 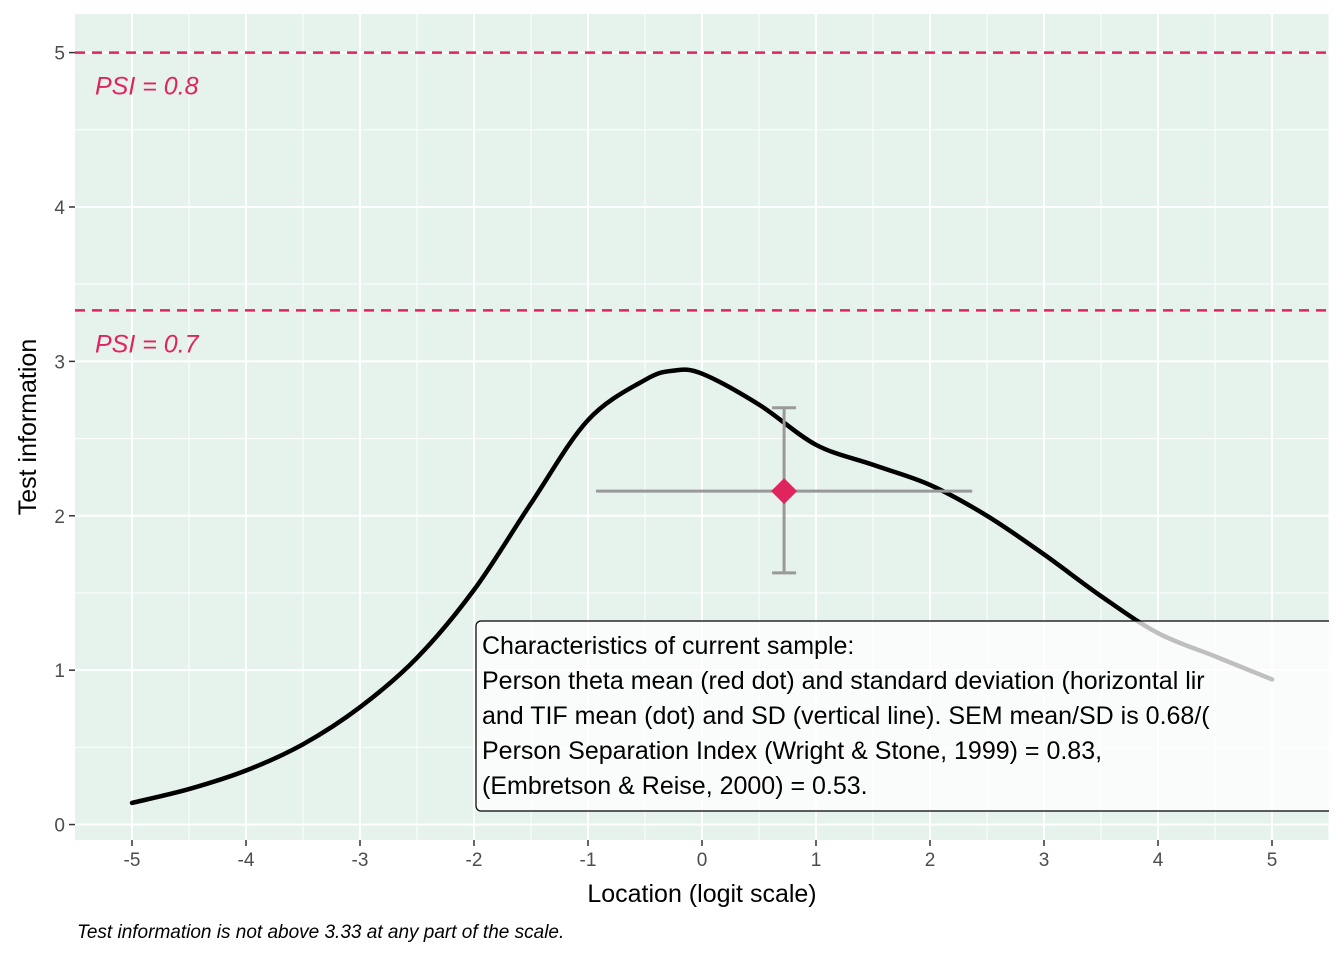 I want to click on x-tick-label: -5, so click(x=132, y=860).